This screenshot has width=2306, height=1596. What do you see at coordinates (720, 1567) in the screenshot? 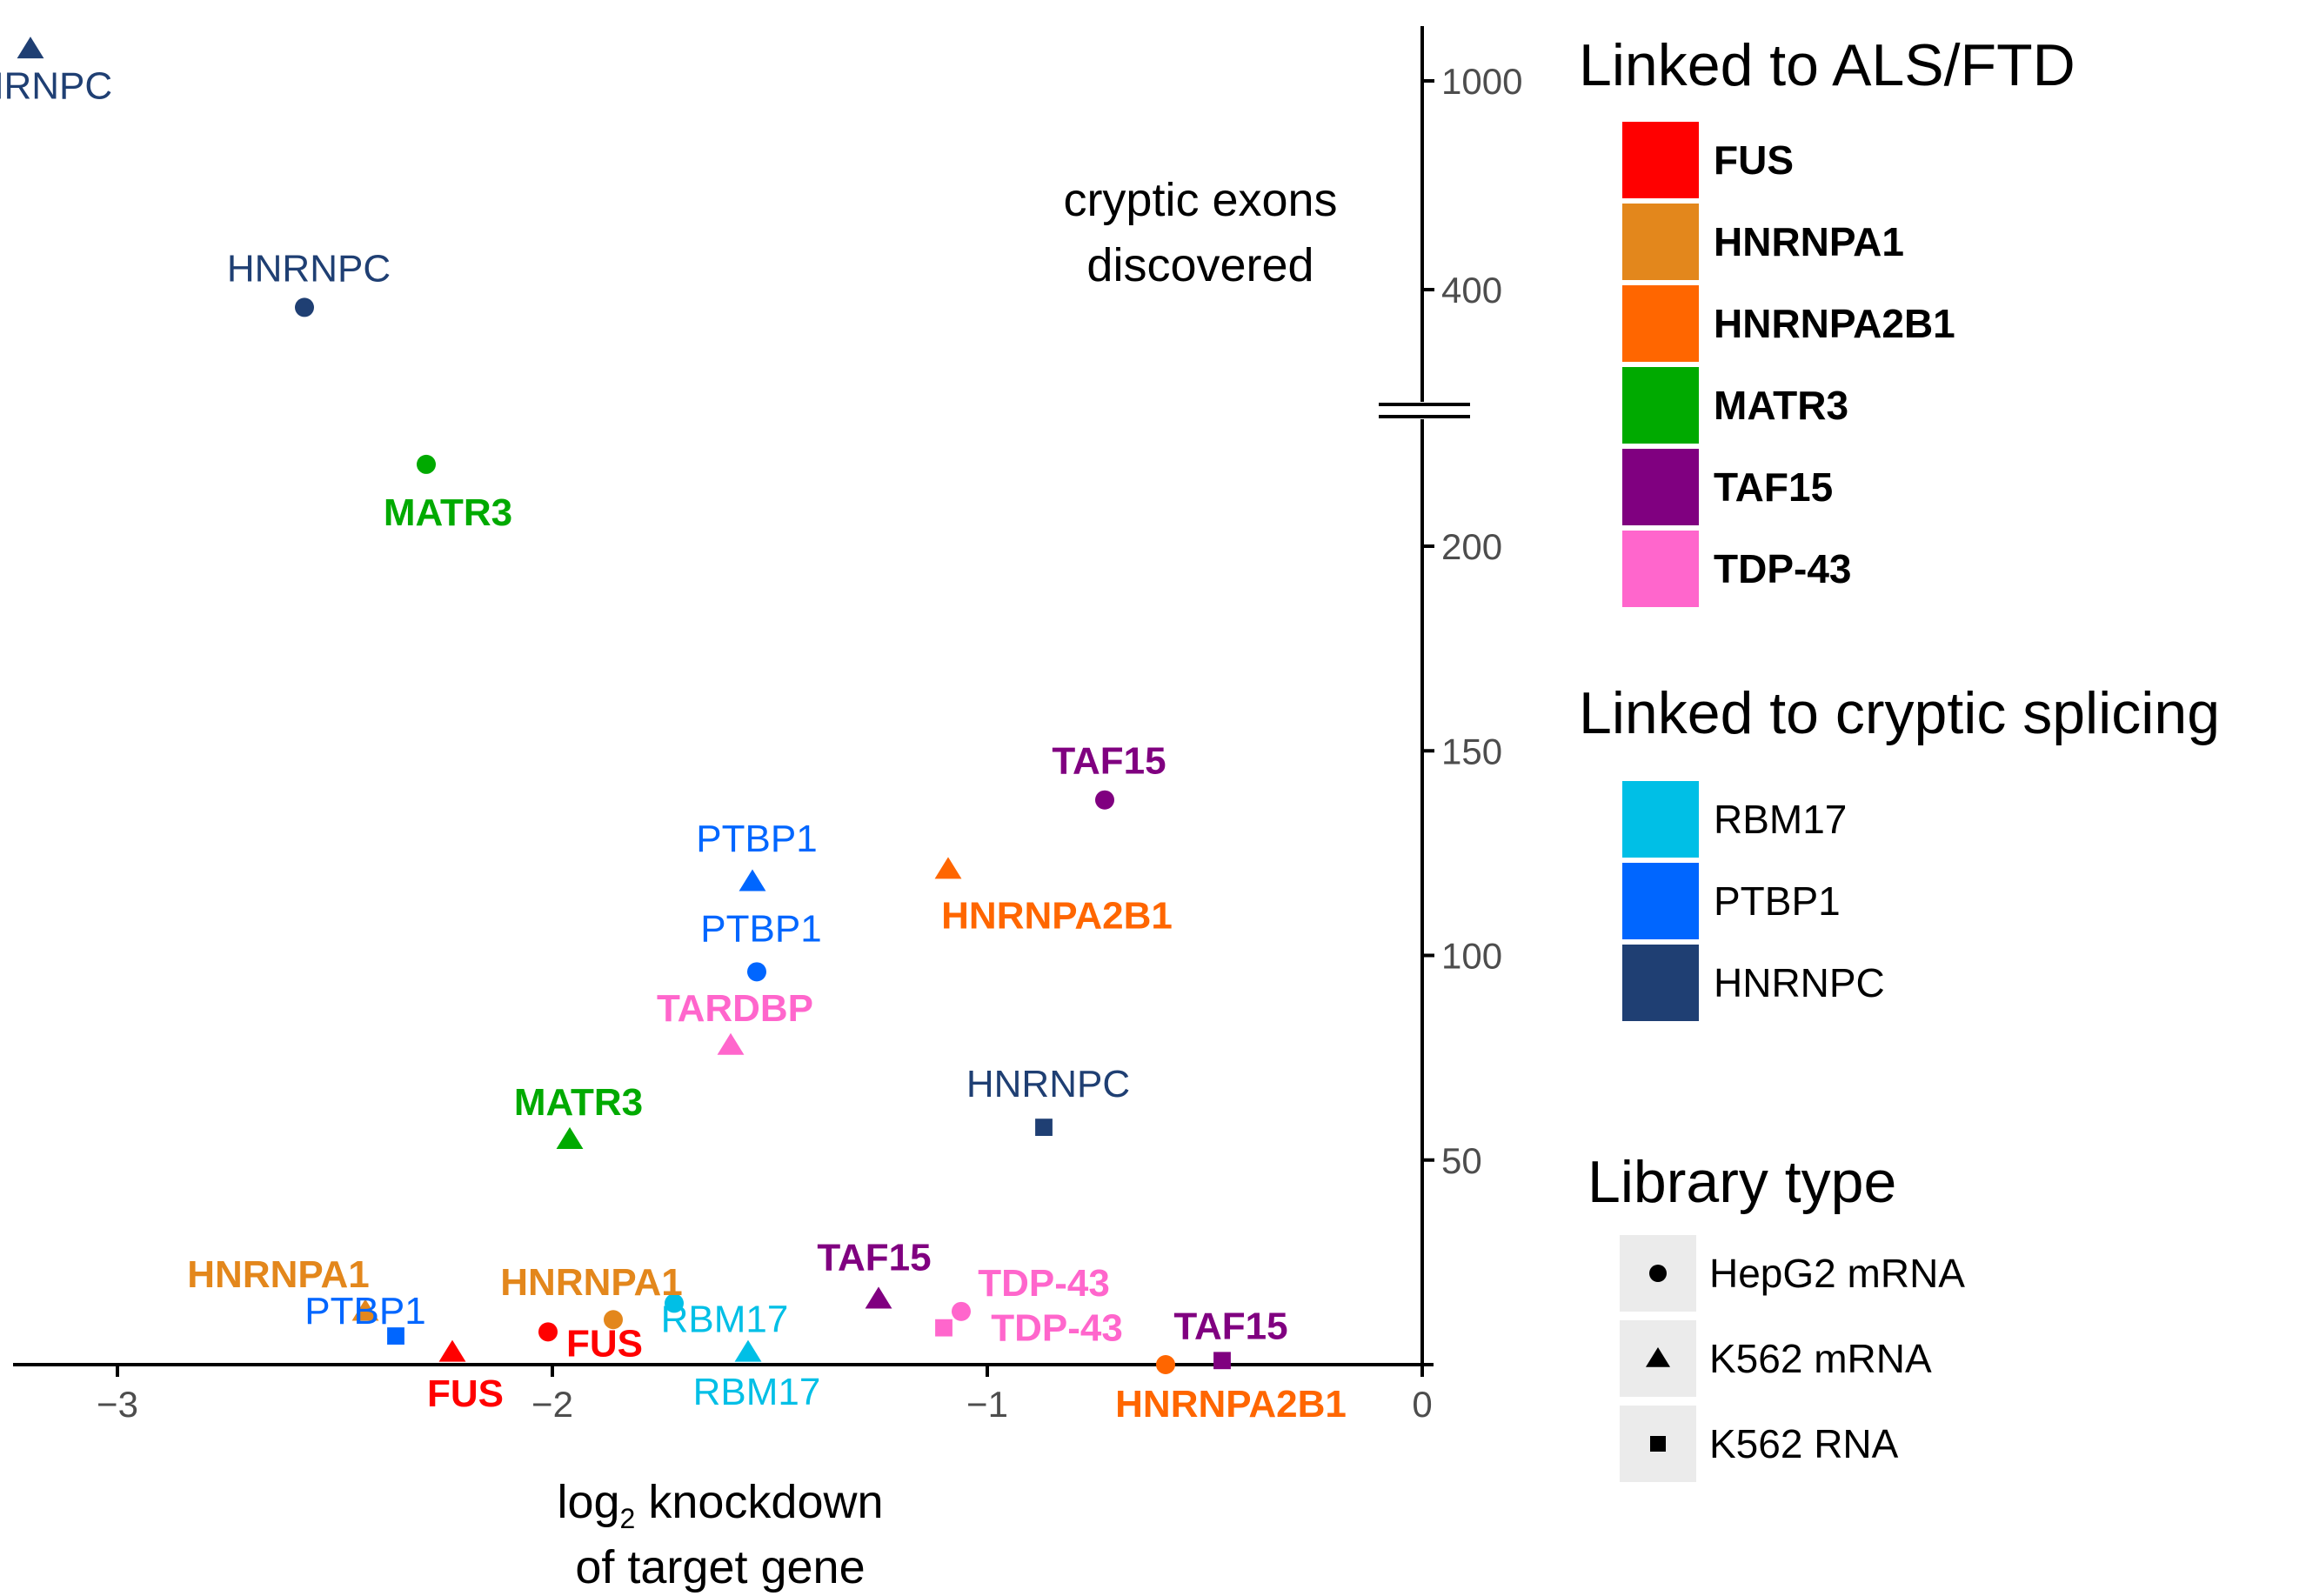
I see `x-axis-title-line2: of target gene` at bounding box center [720, 1567].